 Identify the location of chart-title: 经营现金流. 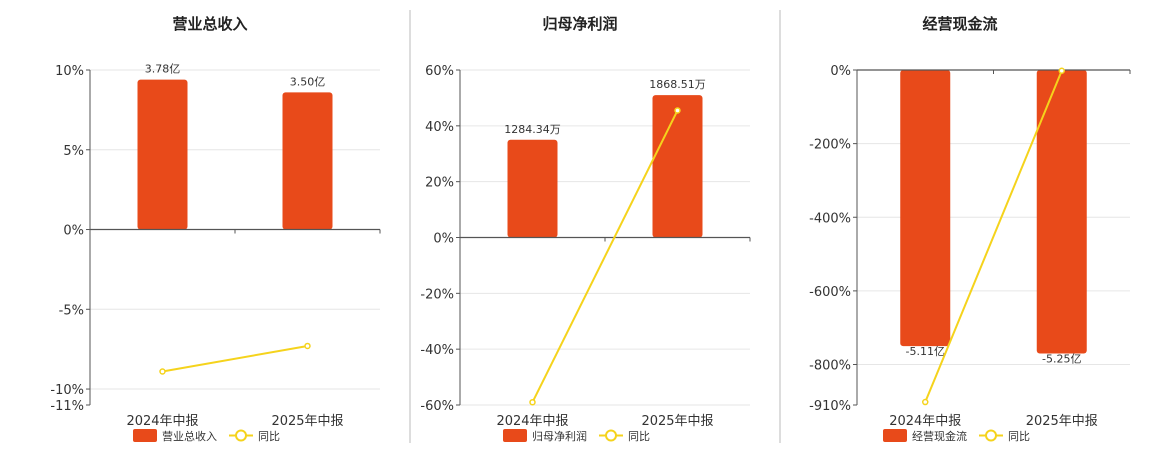
(959, 24).